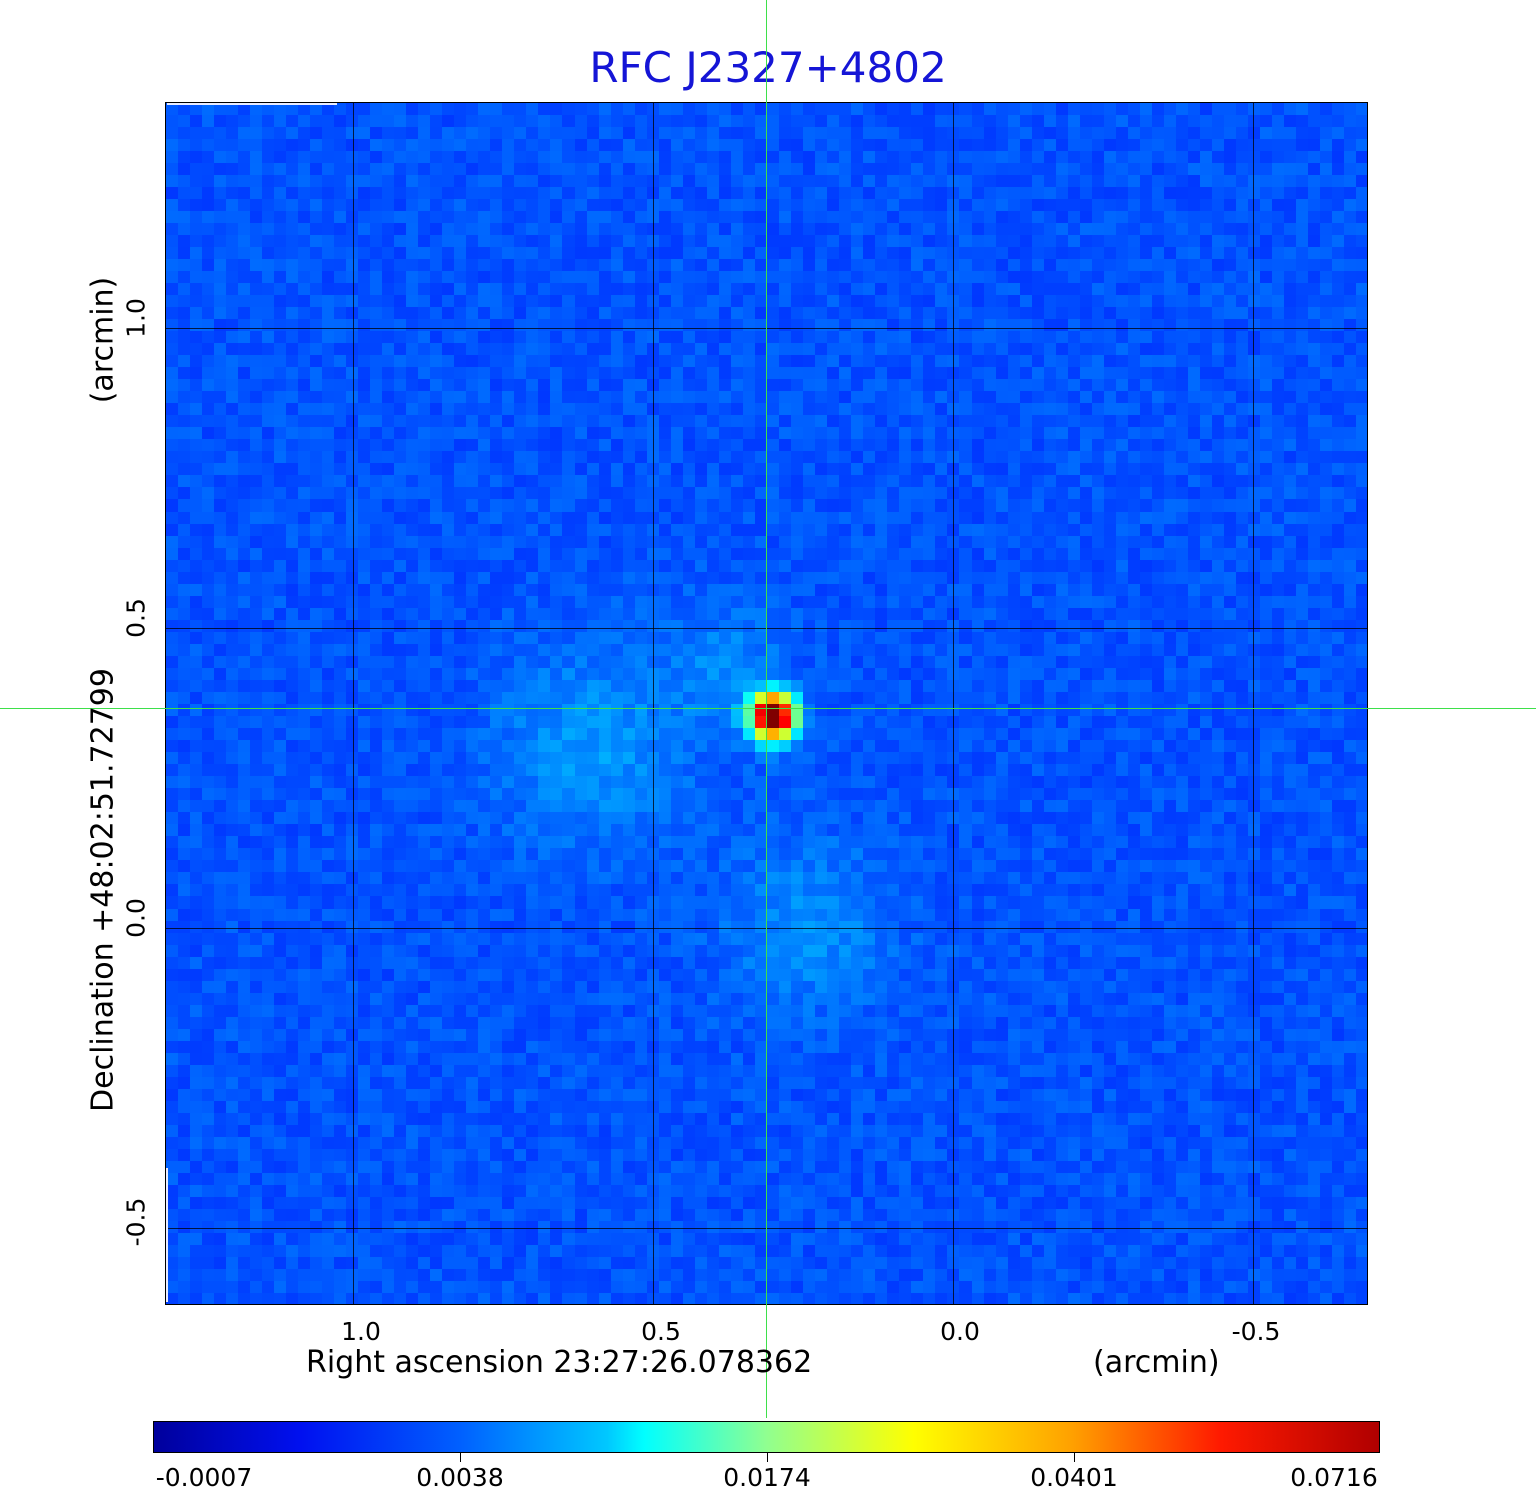  I want to click on y-tick-label: 1.0, so click(136, 318).